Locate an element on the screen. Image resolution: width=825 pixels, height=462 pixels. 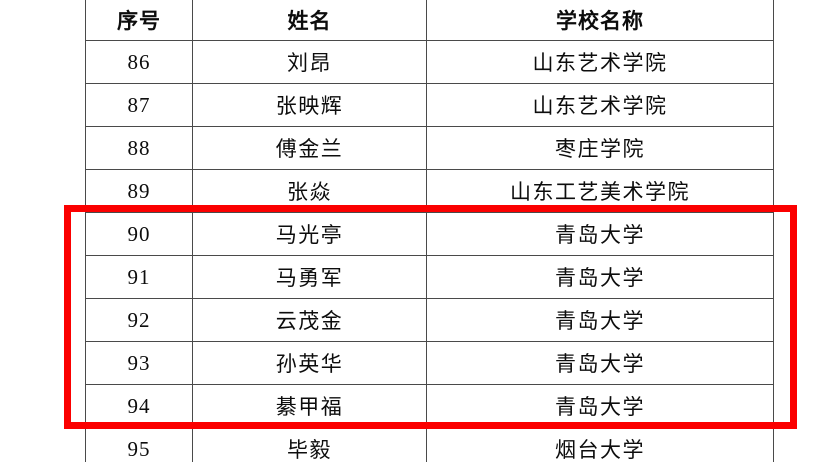
cell-name: 张映辉 is located at coordinates (309, 105).